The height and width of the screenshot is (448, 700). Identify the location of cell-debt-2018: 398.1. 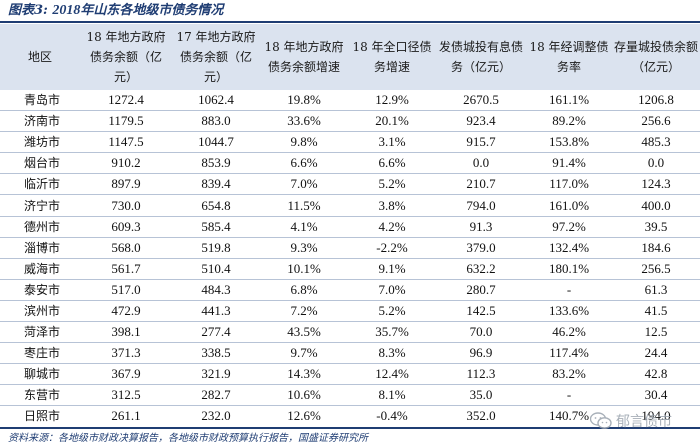
(126, 332).